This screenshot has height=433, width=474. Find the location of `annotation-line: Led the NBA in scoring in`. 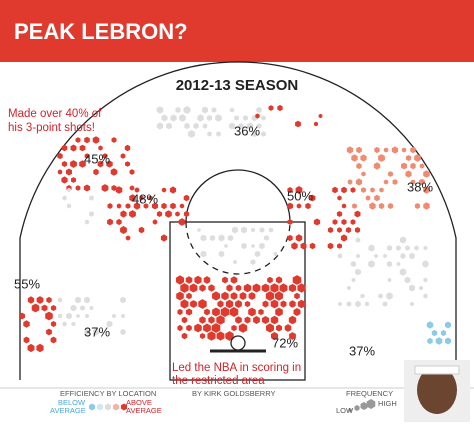

annotation-line: Led the NBA in scoring in is located at coordinates (236, 368).